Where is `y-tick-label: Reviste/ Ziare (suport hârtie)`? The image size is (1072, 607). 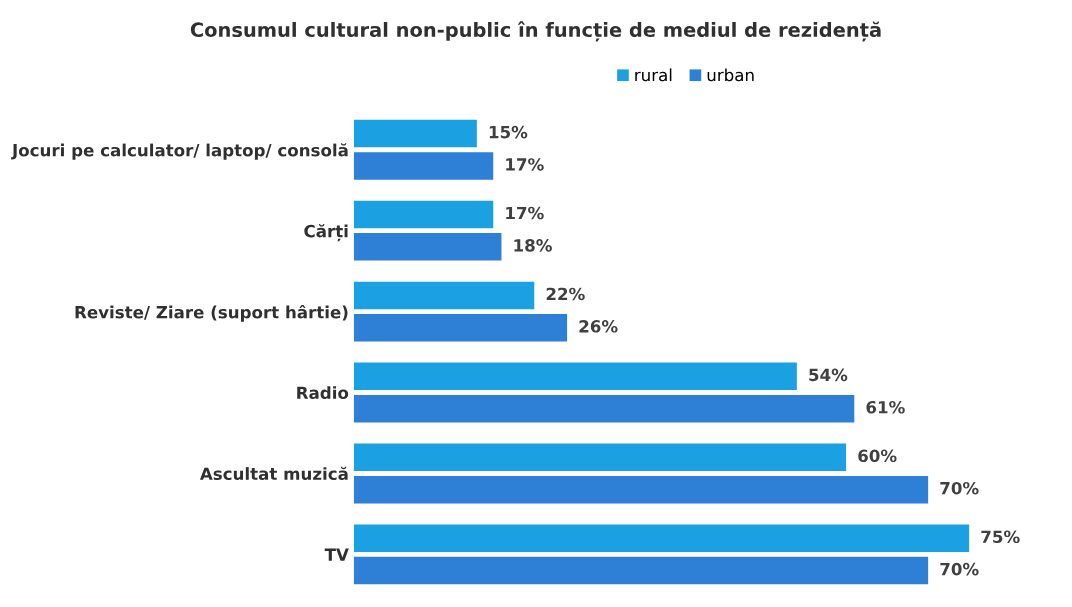
y-tick-label: Reviste/ Ziare (suport hârtie) is located at coordinates (211, 313).